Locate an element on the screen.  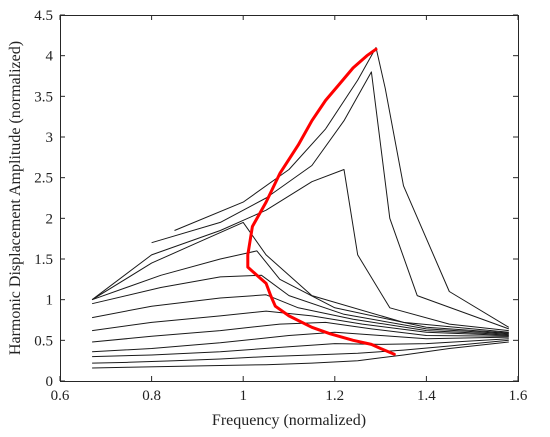
y-tick-label: 2.5 is located at coordinates (43, 179).